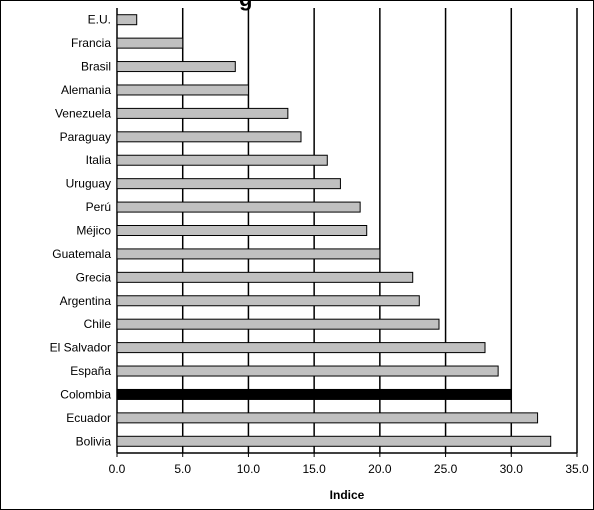 Image resolution: width=594 pixels, height=510 pixels. What do you see at coordinates (349, 464) in the screenshot?
I see `x-axis-ticks: 0.0 5.0 10.0 15.0 20.0 25.0 30.0 35.0` at bounding box center [349, 464].